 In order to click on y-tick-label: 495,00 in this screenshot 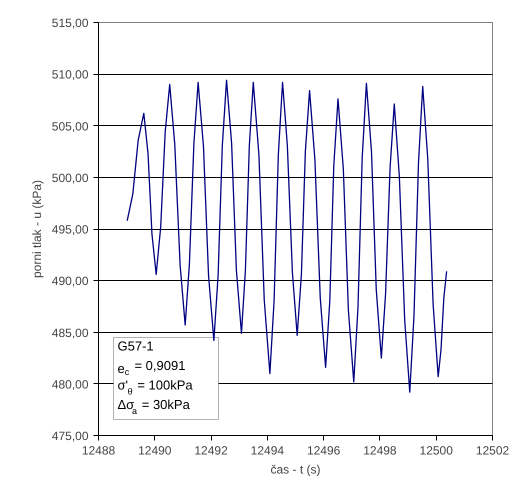, I will do `click(70, 229)`.